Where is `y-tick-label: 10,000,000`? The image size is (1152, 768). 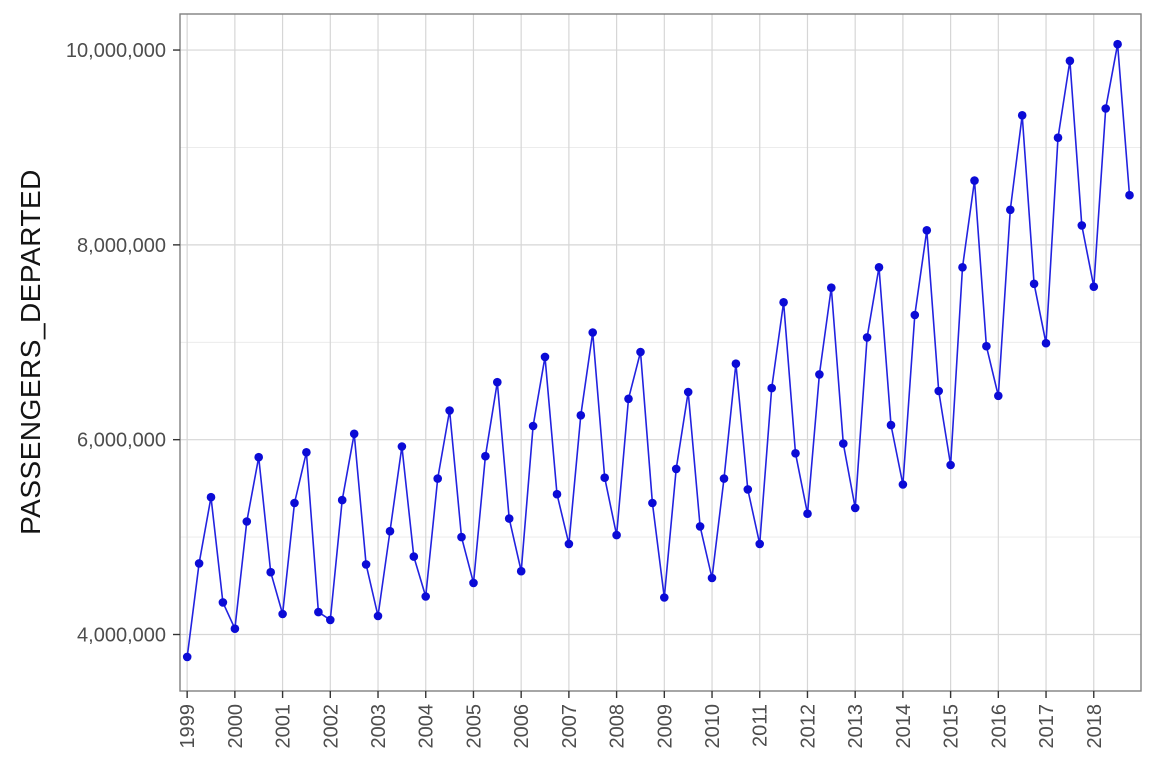 y-tick-label: 10,000,000 is located at coordinates (116, 51).